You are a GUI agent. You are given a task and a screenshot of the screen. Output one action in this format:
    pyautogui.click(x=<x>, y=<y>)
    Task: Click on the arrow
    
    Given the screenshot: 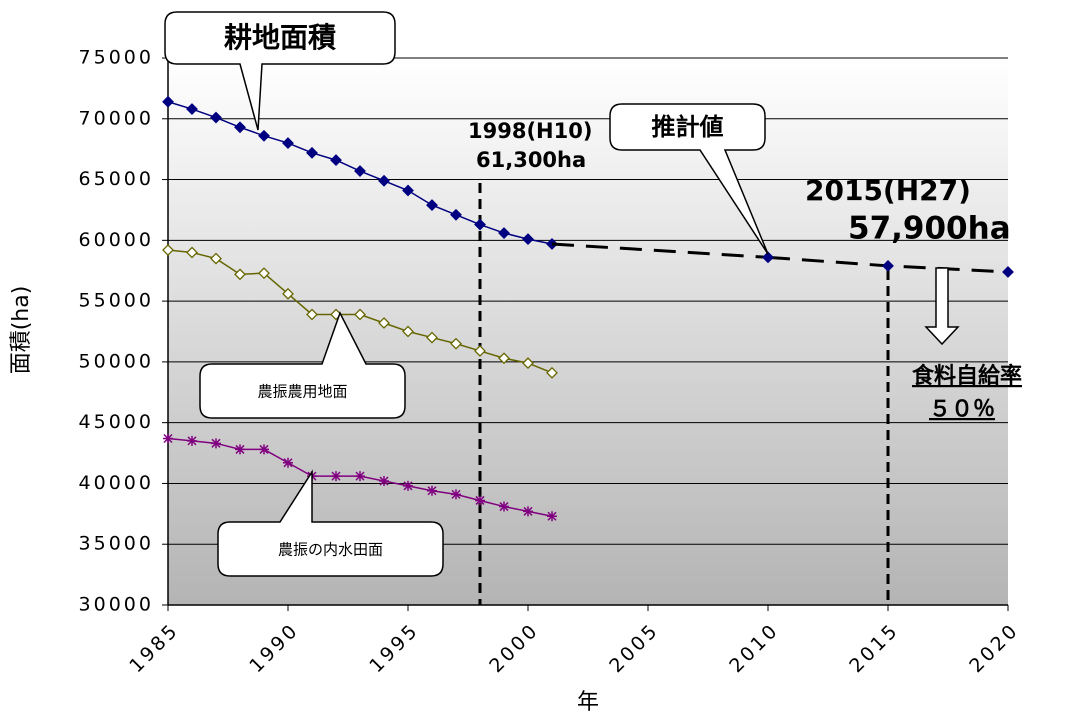 What is the action you would take?
    pyautogui.click(x=942, y=306)
    